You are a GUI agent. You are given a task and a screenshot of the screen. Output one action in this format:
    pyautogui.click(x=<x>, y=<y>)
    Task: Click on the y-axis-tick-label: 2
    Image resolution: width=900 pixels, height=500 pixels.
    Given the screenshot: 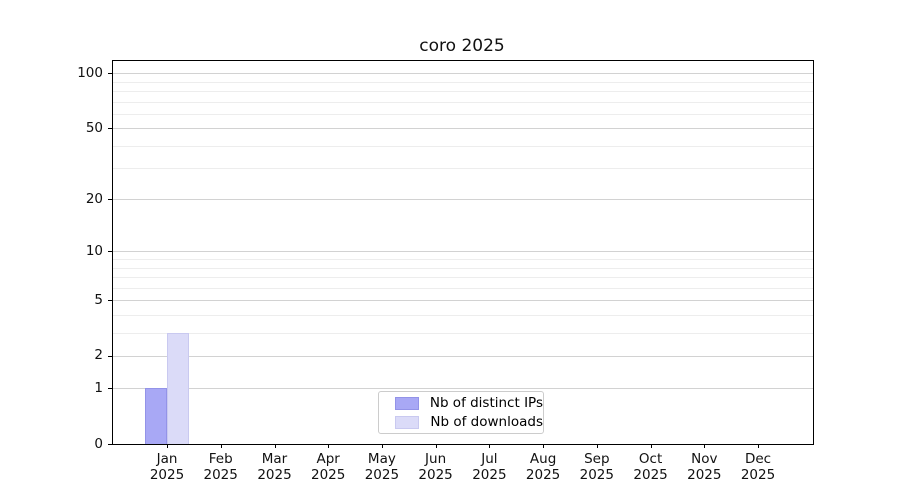 What is the action you would take?
    pyautogui.click(x=98, y=355)
    